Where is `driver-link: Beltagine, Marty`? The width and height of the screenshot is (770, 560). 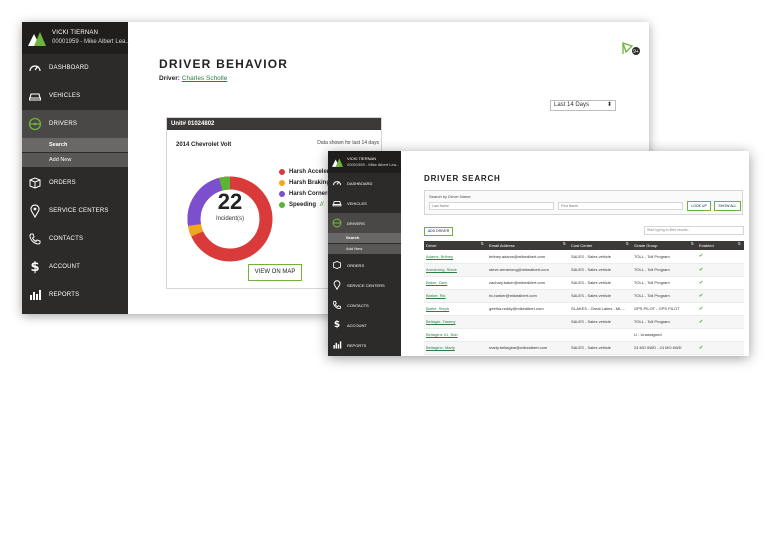
driver-link: Beltagine, Marty is located at coordinates (455, 348).